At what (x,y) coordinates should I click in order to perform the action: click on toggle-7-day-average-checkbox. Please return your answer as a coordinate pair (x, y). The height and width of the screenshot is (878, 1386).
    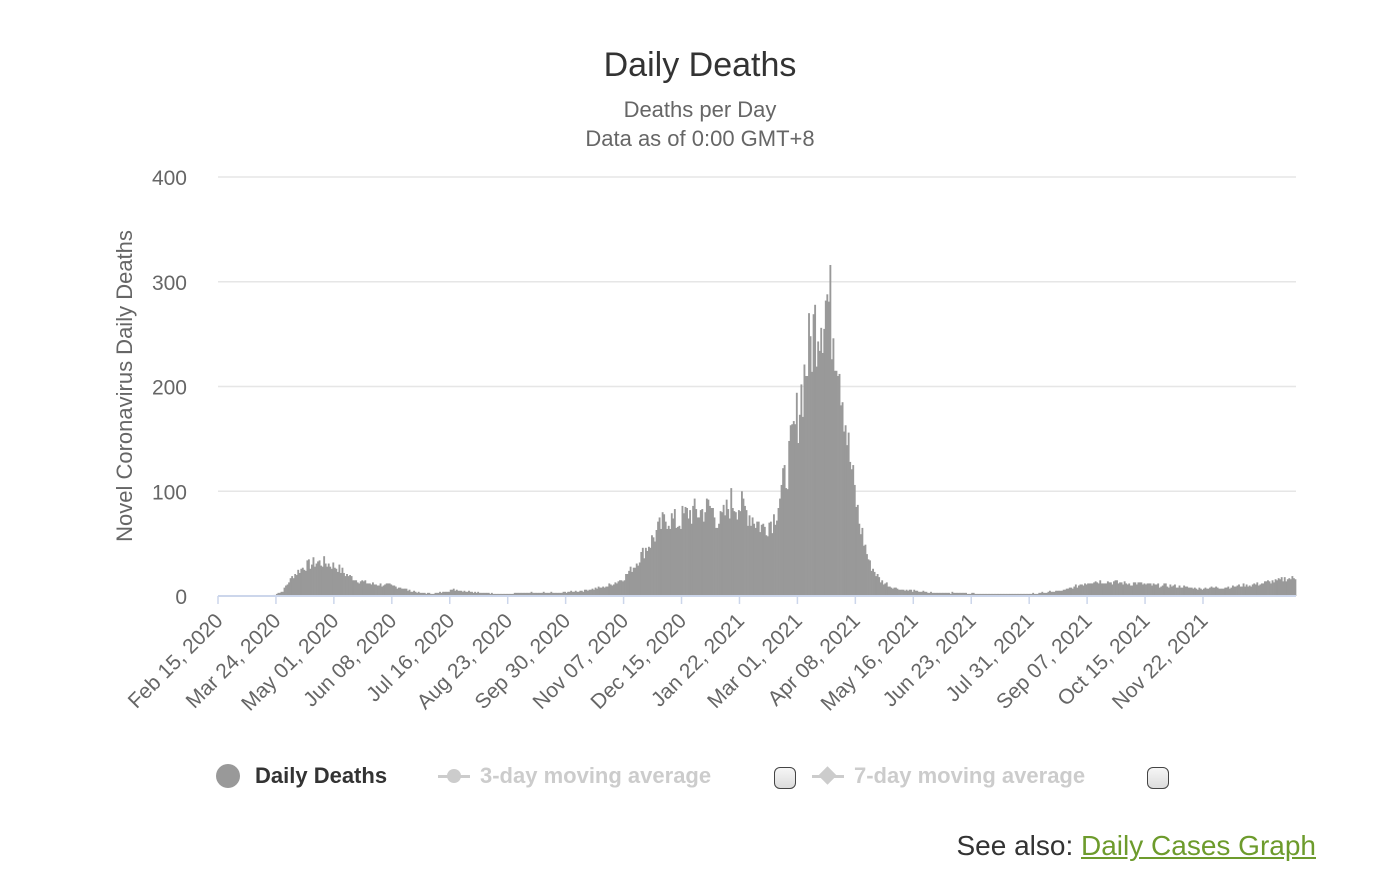
    Looking at the image, I should click on (1158, 778).